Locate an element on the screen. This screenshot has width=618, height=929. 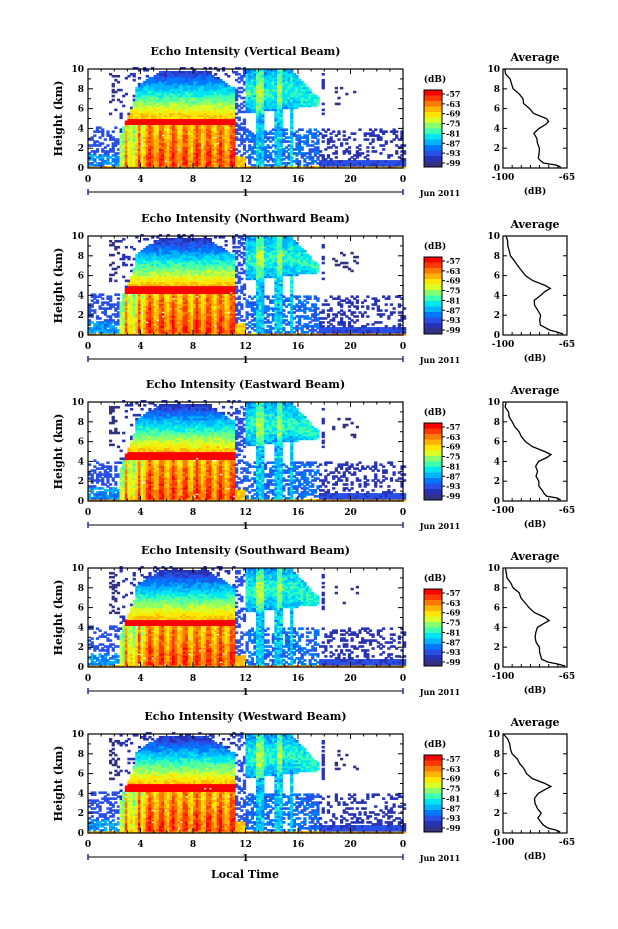
profile-frame is located at coordinates (535, 118).